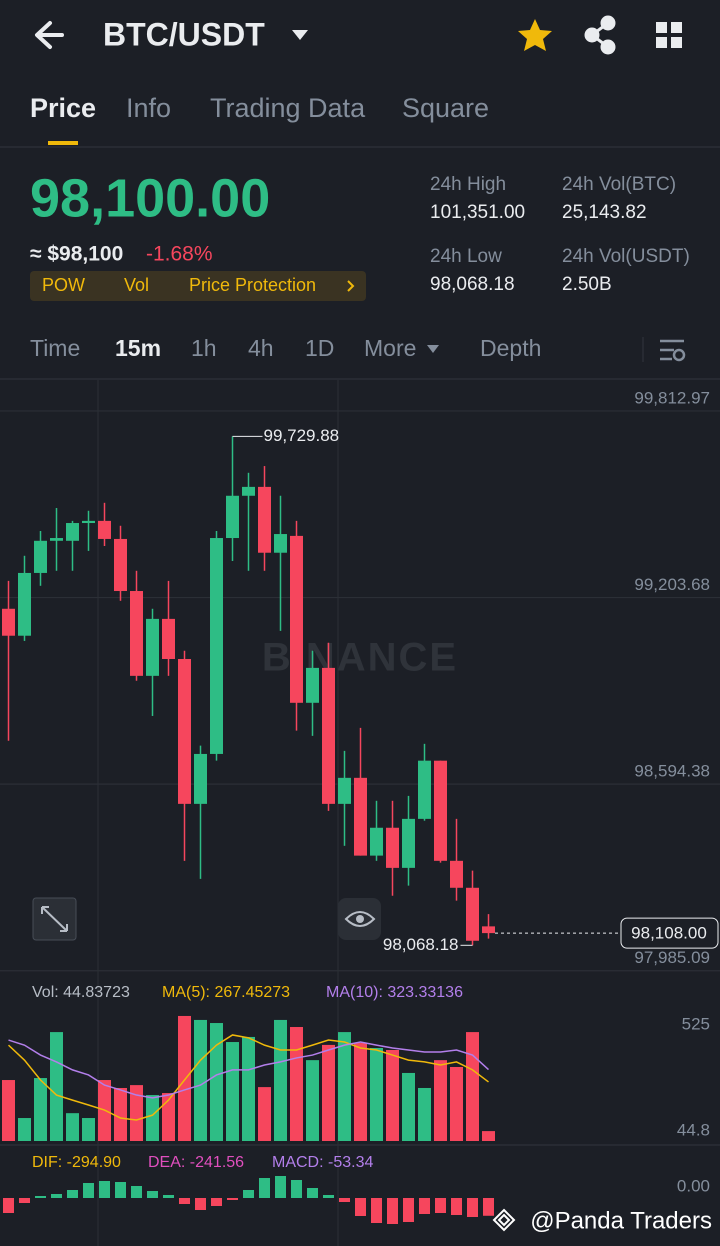  I want to click on interval: Time, so click(55, 348).